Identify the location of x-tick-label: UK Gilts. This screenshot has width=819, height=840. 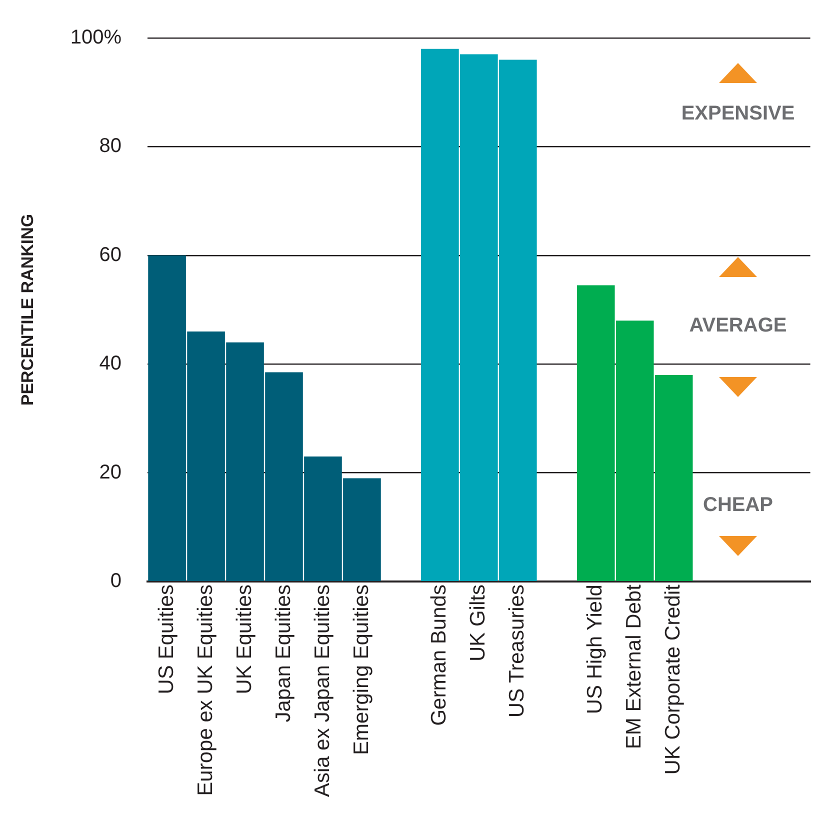
(478, 623).